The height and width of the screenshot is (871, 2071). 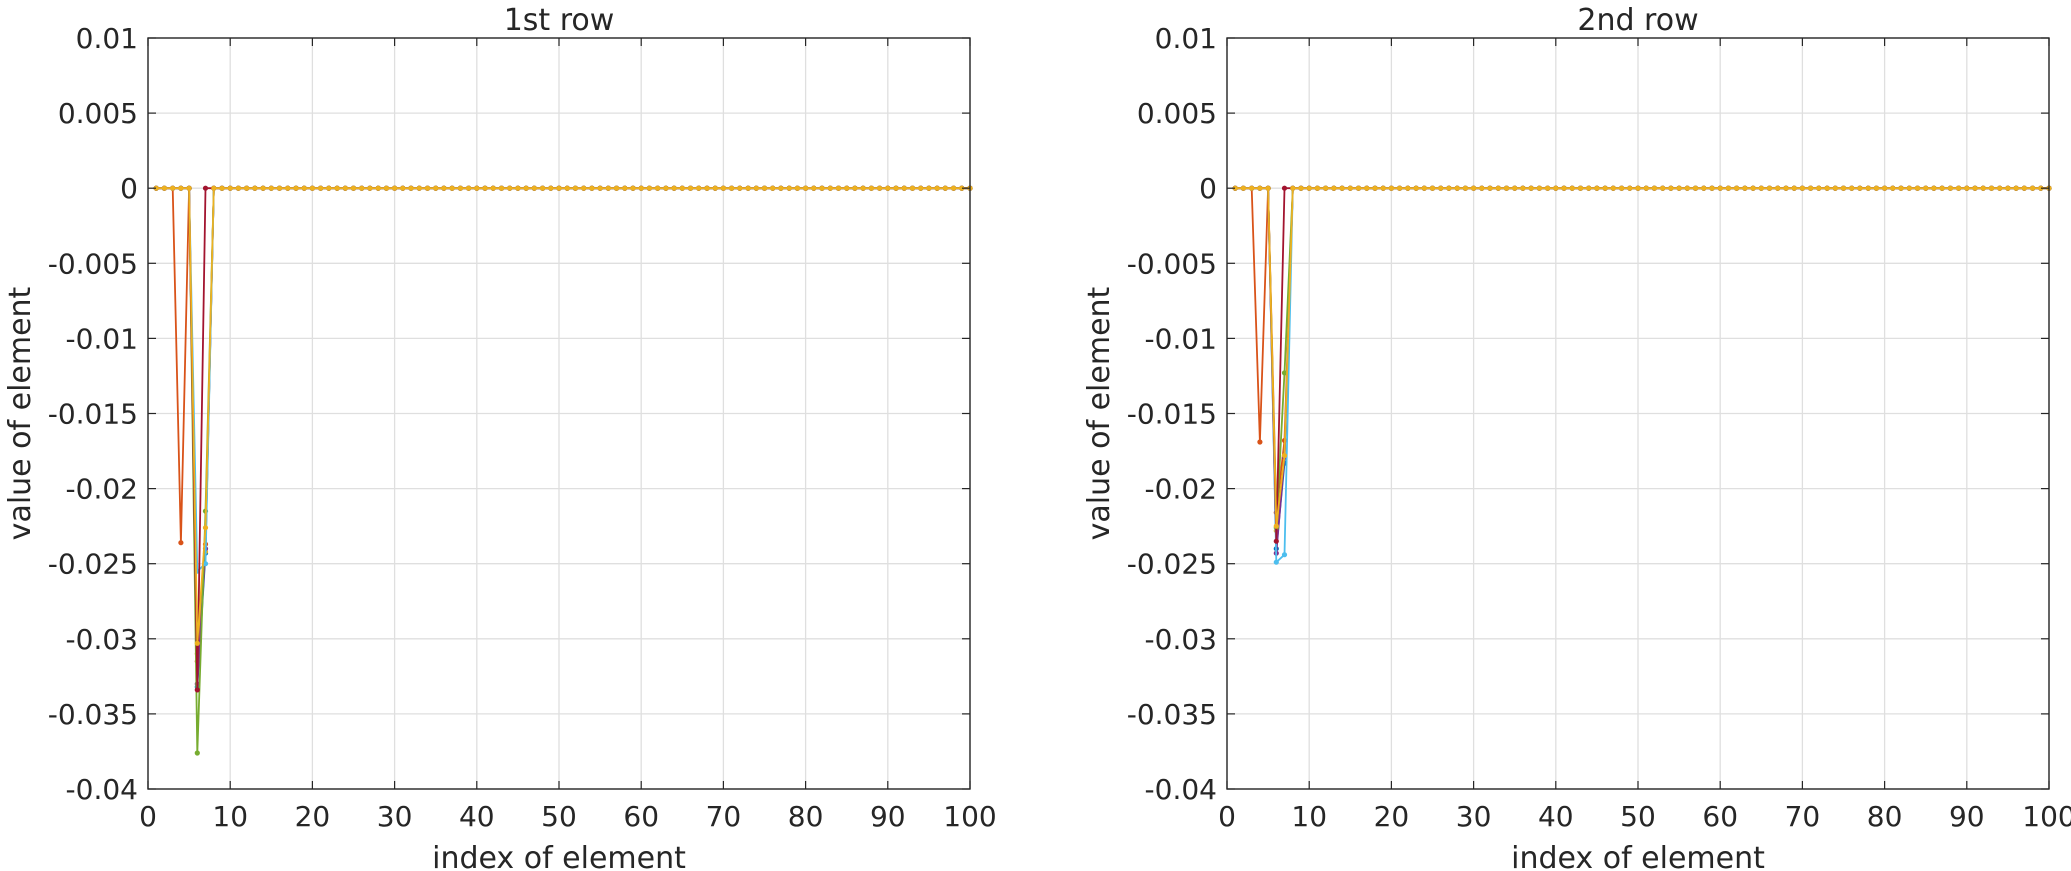 I want to click on x-tick-label: 40, so click(x=1556, y=816).